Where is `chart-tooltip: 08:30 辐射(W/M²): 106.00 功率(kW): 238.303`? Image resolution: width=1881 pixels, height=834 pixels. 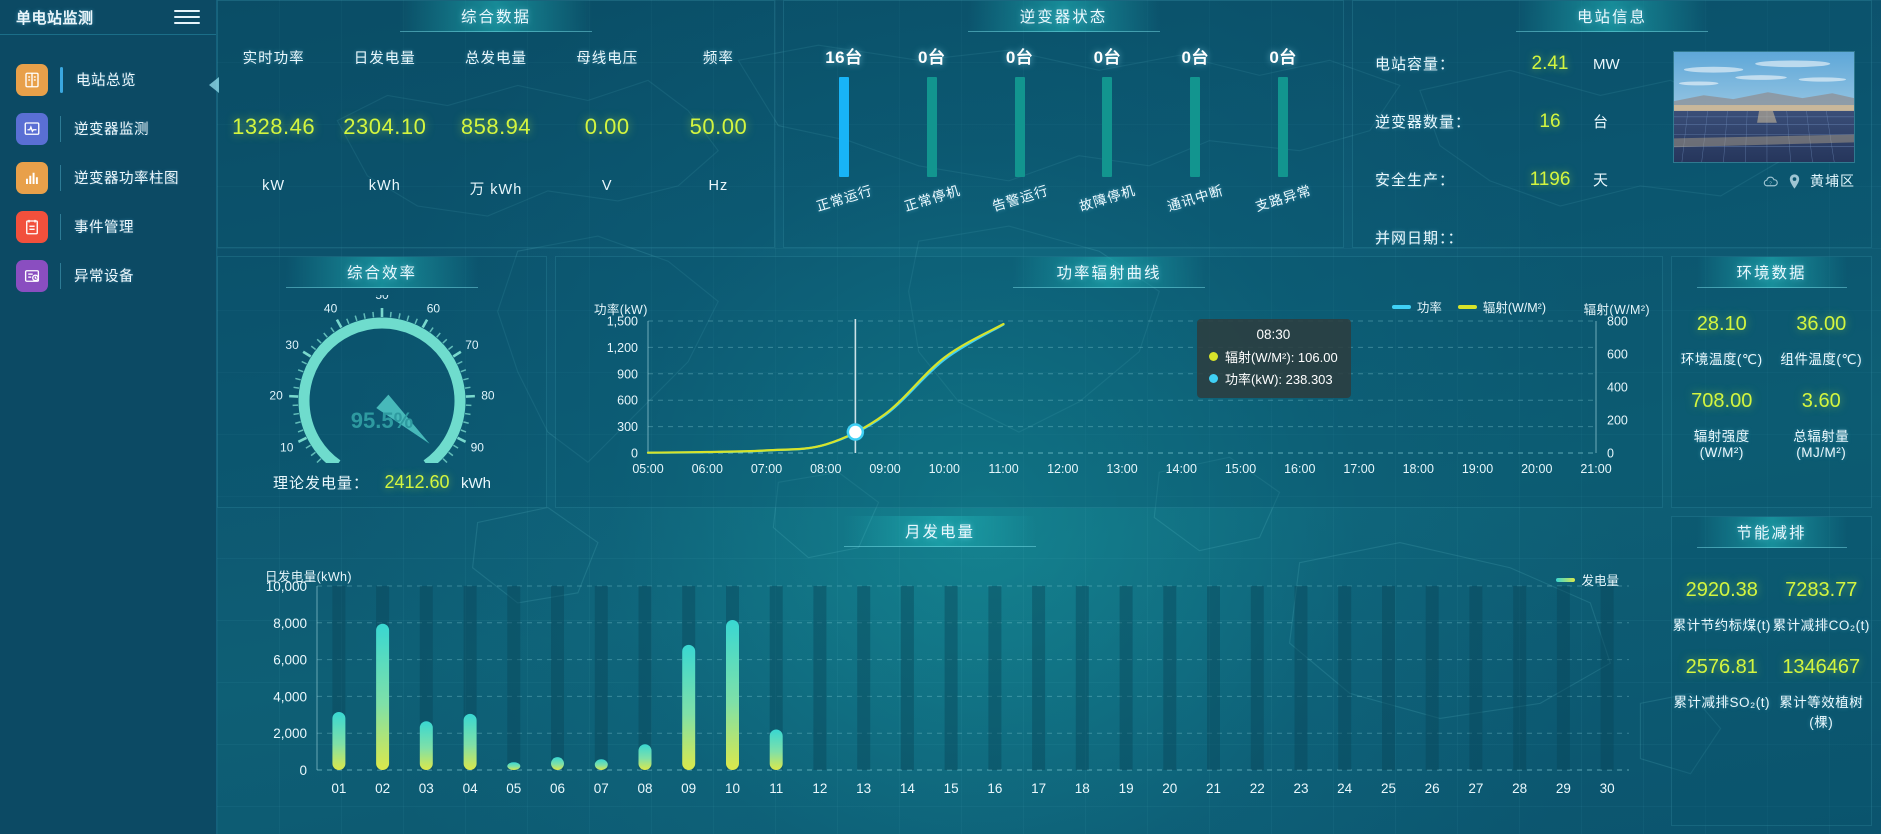 chart-tooltip: 08:30 辐射(W/M²): 106.00 功率(kW): 238.303 is located at coordinates (1274, 358).